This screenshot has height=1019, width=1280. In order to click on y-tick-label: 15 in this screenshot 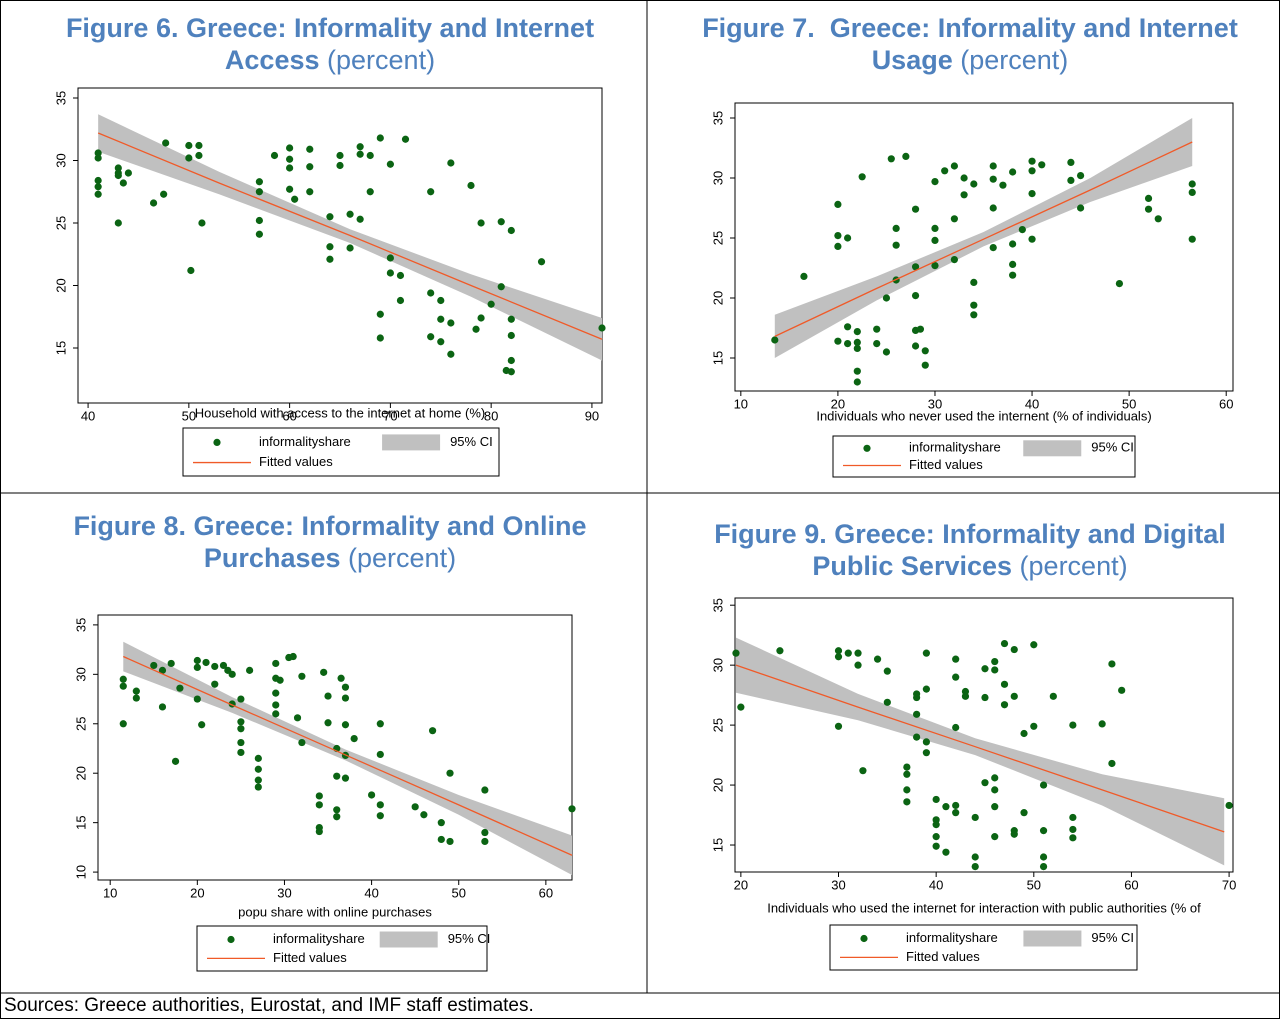, I will do `click(60, 348)`.